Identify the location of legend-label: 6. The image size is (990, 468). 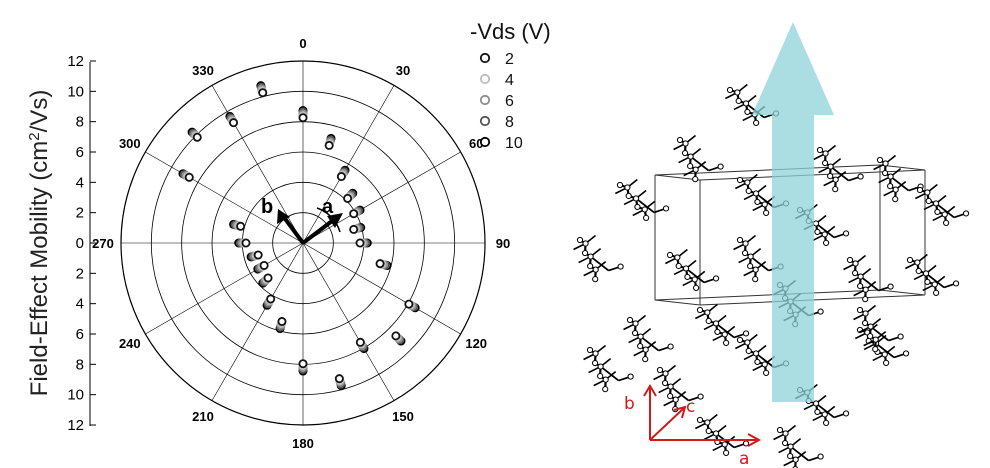
(509, 101).